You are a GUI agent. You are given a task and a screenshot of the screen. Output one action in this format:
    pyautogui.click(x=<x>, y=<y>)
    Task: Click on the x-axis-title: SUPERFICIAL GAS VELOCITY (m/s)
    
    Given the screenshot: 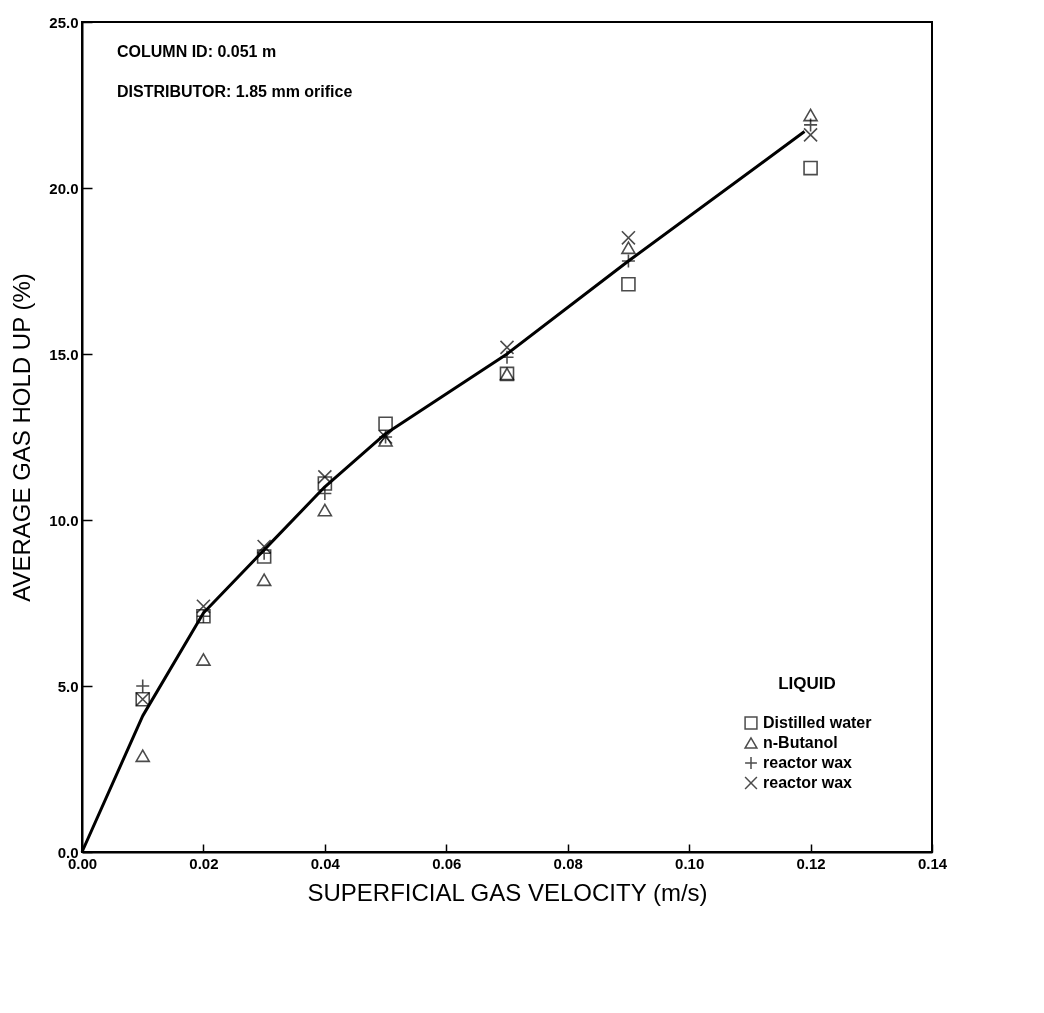 What is the action you would take?
    pyautogui.click(x=507, y=892)
    